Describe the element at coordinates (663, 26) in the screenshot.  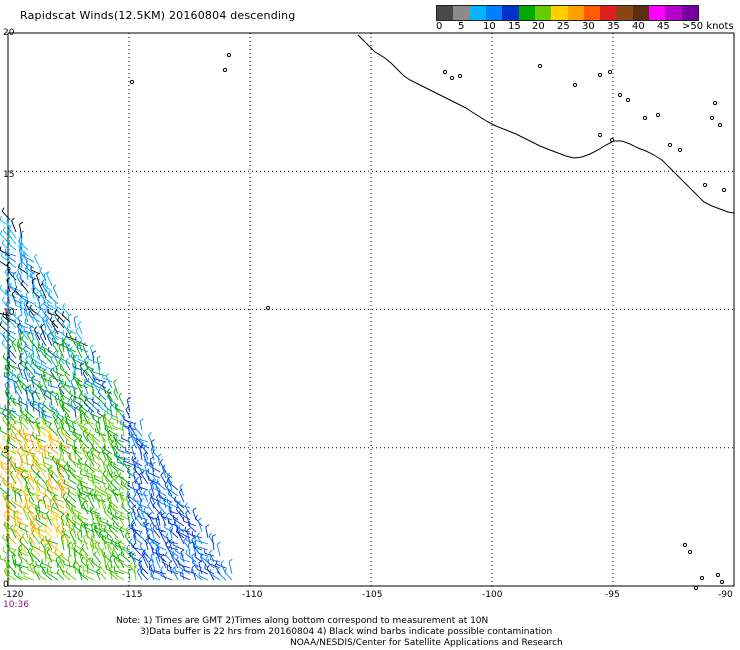
I see `colorbar-label-9: 45` at that location.